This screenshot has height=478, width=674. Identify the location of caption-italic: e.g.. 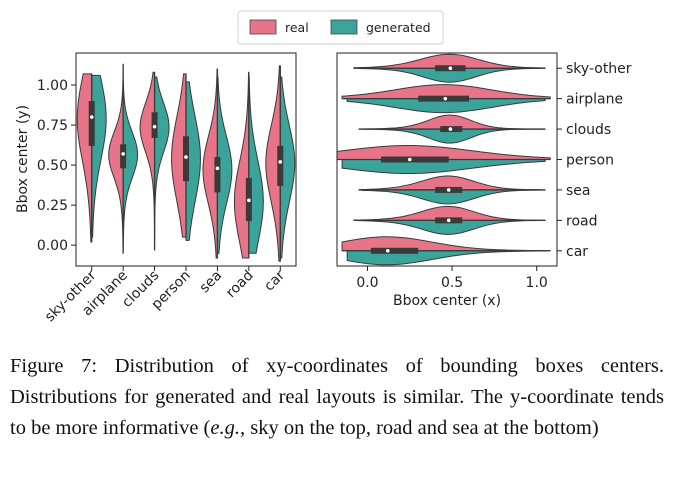
(225, 428).